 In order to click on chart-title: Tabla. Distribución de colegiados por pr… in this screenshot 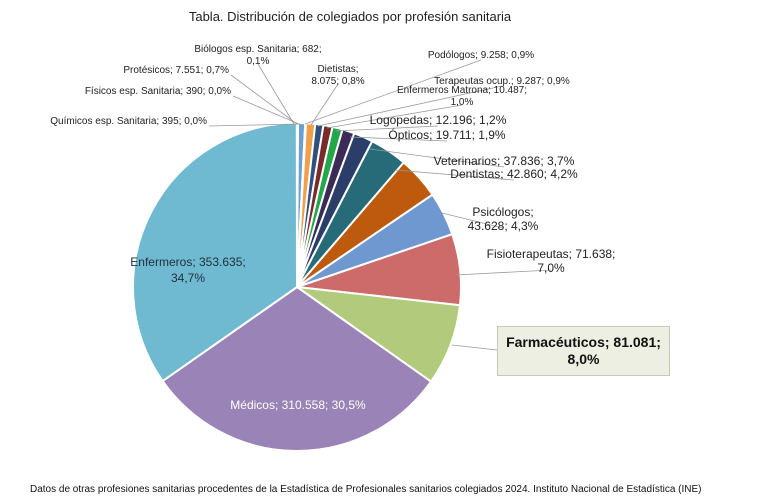, I will do `click(350, 16)`.